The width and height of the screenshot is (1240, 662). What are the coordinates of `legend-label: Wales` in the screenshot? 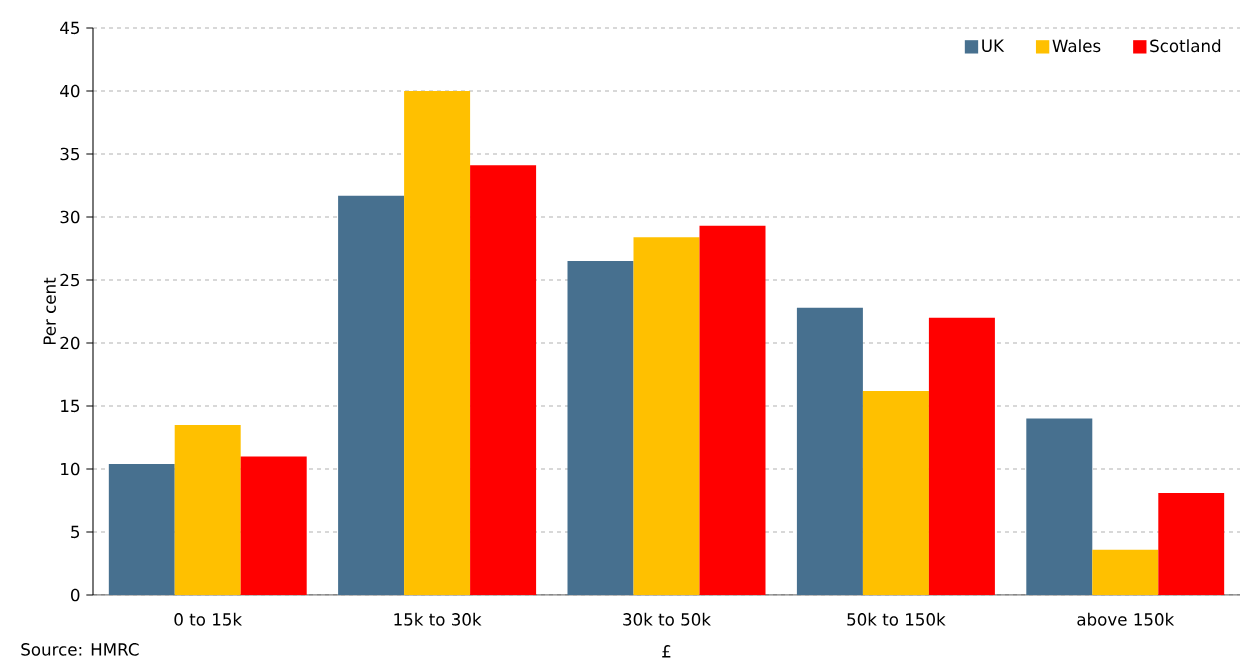 It's located at (1076, 46).